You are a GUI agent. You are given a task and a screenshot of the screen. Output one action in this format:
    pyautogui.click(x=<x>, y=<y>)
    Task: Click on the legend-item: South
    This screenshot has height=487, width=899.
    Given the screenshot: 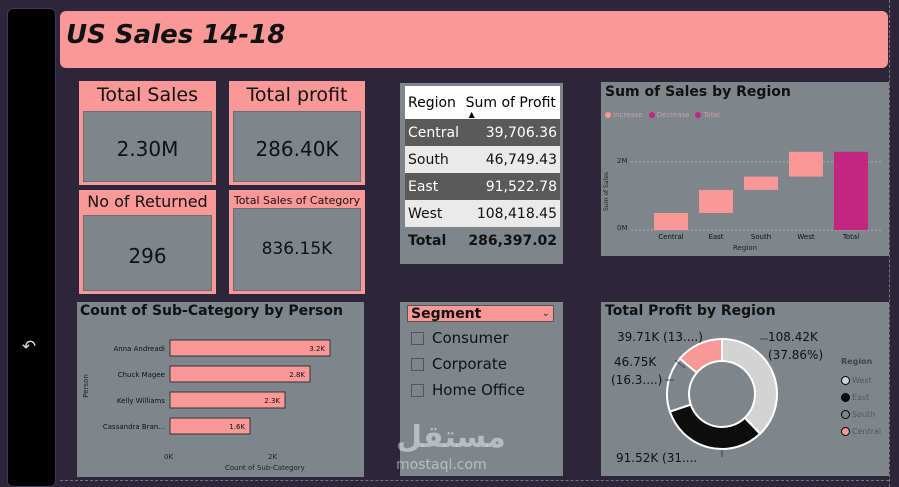 What is the action you would take?
    pyautogui.click(x=861, y=414)
    